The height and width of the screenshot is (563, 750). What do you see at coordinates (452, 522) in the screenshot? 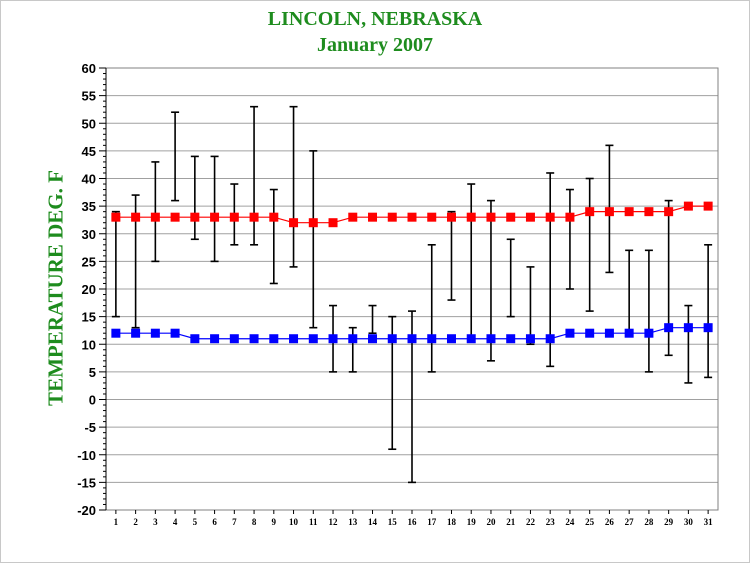
I see `x-tick-label: 18` at bounding box center [452, 522].